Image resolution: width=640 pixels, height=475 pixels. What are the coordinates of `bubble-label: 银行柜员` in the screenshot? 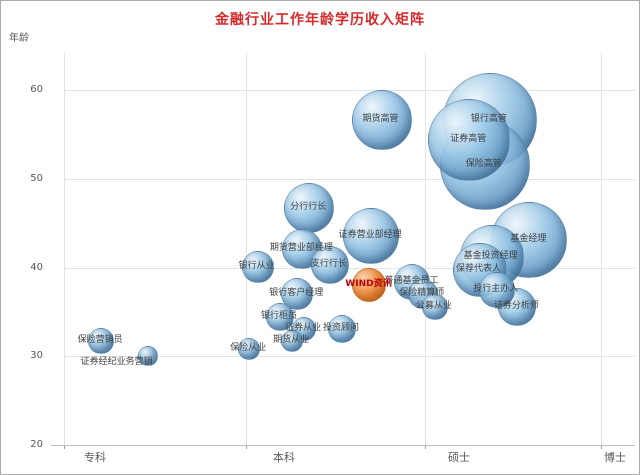 It's located at (279, 316).